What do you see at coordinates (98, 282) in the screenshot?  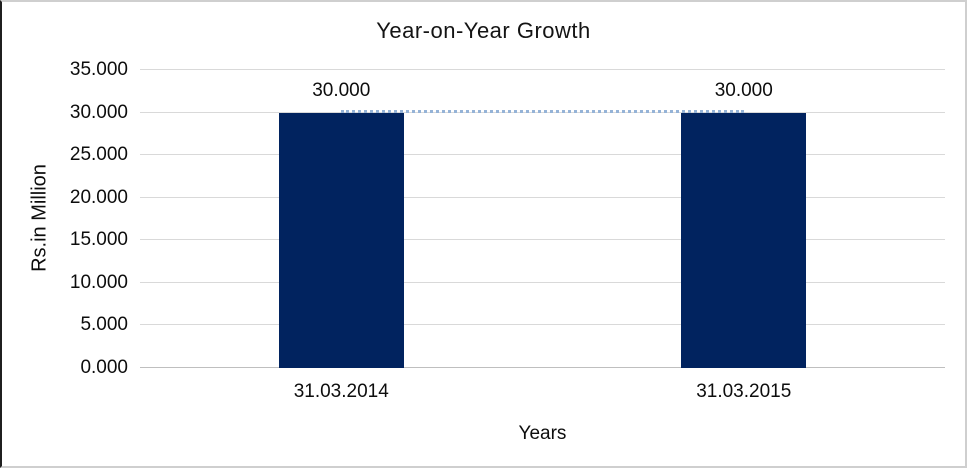 I see `y-tick-label: 10.000` at bounding box center [98, 282].